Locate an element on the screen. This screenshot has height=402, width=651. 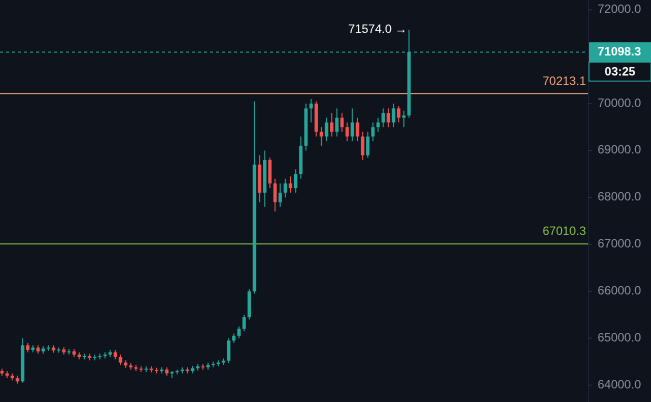
last-price-label: 71098.3 is located at coordinates (620, 51).